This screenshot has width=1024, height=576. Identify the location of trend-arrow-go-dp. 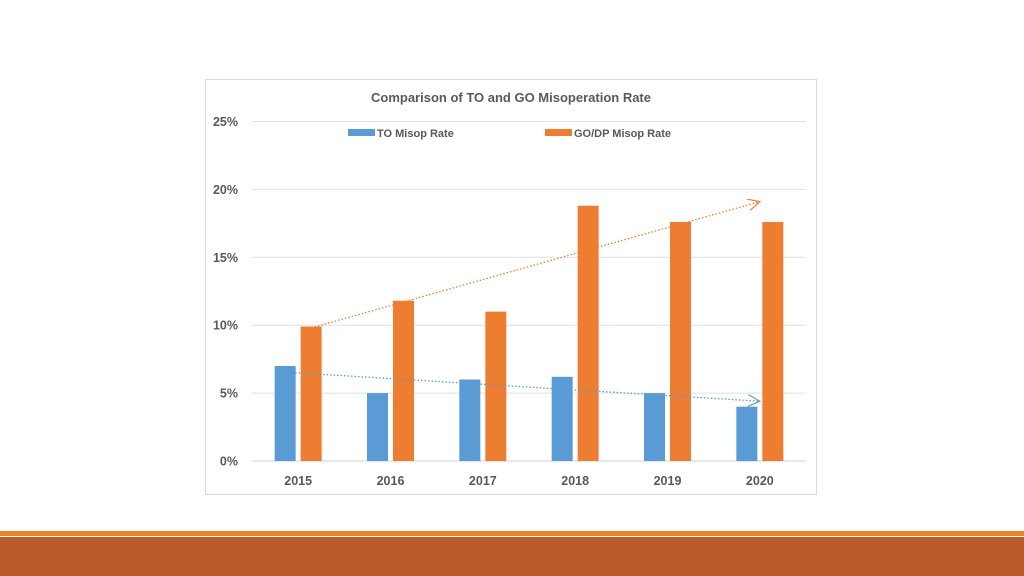
(535, 265).